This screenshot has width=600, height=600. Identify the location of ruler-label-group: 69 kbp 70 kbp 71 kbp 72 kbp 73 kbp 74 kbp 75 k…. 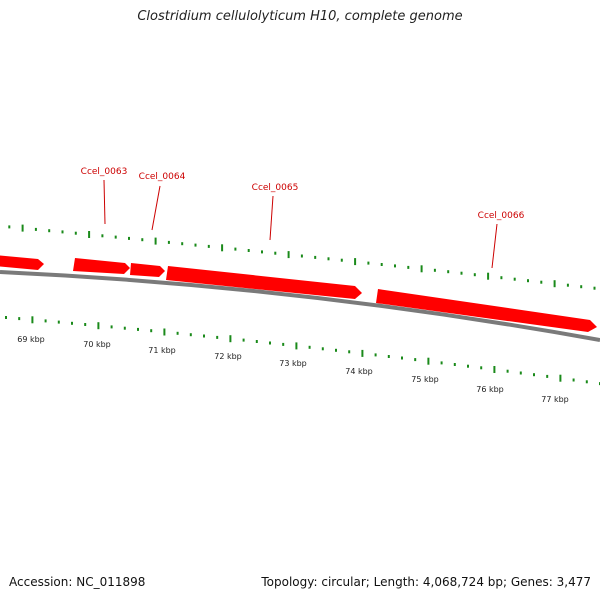
(293, 369).